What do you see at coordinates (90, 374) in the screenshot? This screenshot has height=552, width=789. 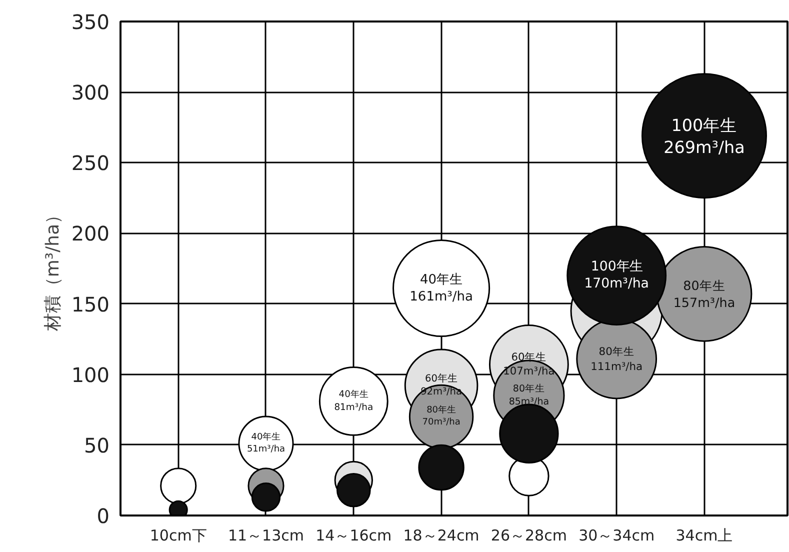 I see `y-tick-label: 100` at bounding box center [90, 374].